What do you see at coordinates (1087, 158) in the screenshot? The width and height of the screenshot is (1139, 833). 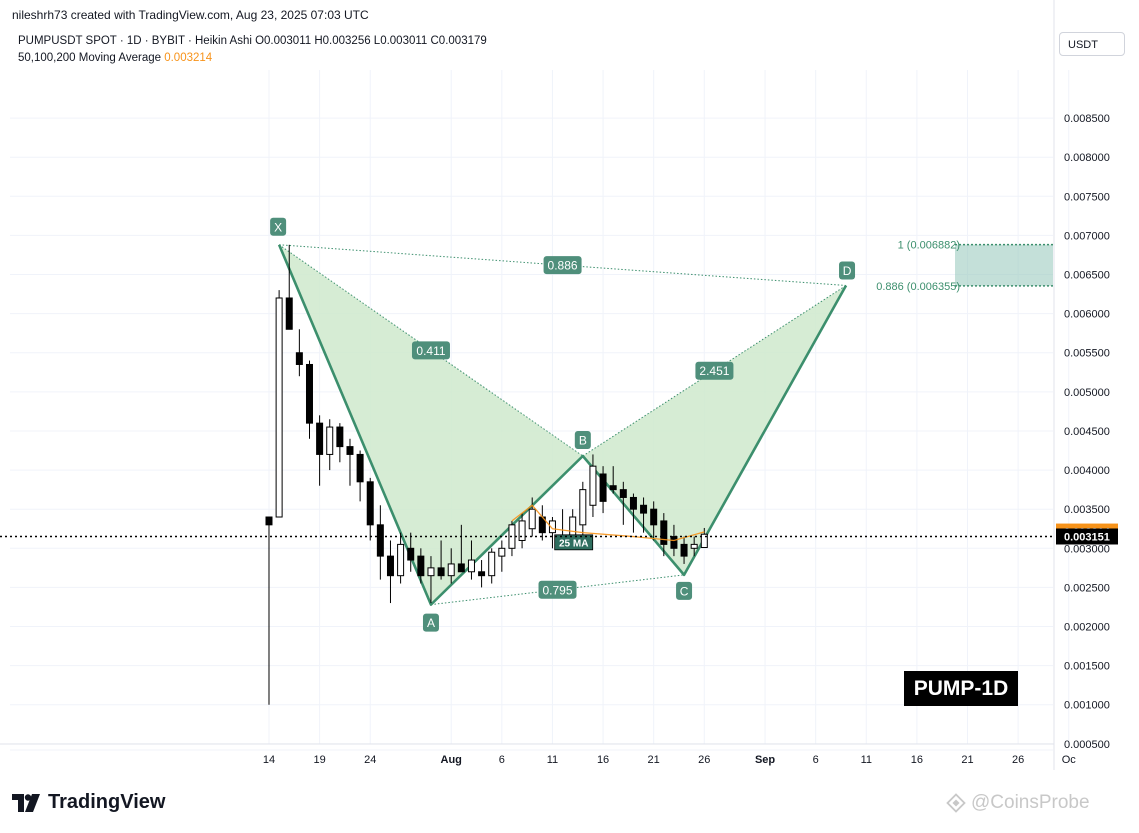 I see `price-tick-label: 0.008000` at bounding box center [1087, 158].